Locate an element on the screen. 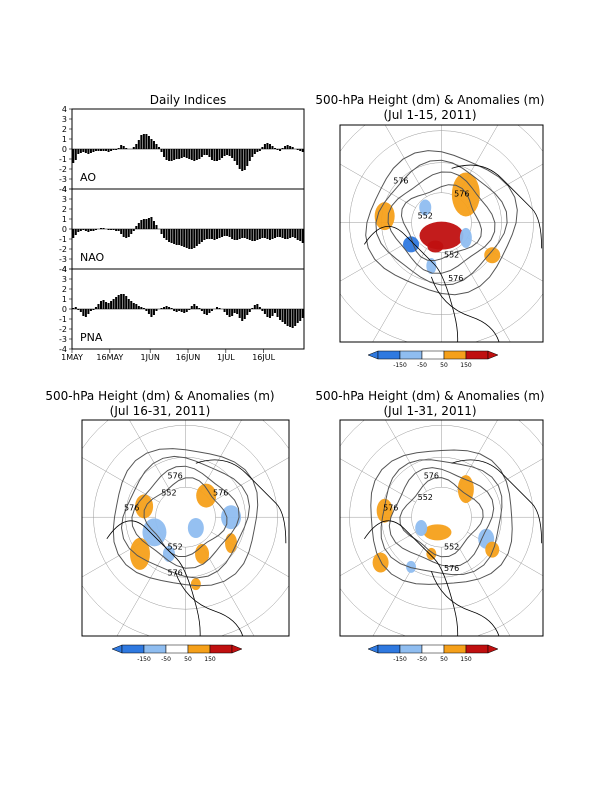 The width and height of the screenshot is (612, 792). x-tick-label: 1JUN is located at coordinates (150, 357).